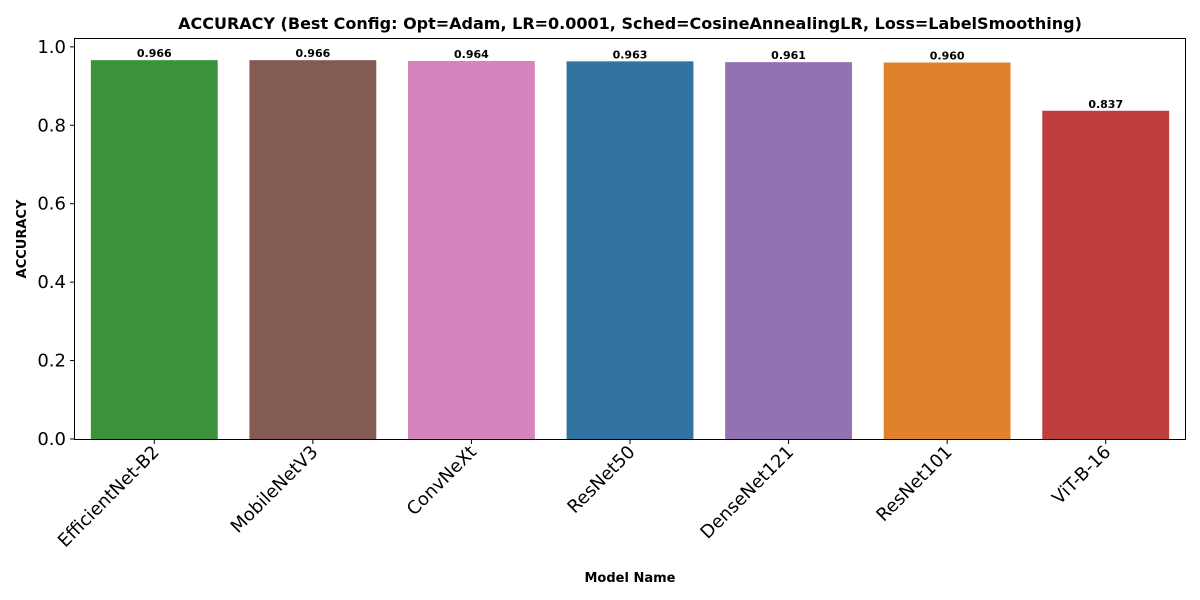 The image size is (1200, 600). Describe the element at coordinates (275, 490) in the screenshot. I see `x-tick-label: MobileNetV3` at that location.